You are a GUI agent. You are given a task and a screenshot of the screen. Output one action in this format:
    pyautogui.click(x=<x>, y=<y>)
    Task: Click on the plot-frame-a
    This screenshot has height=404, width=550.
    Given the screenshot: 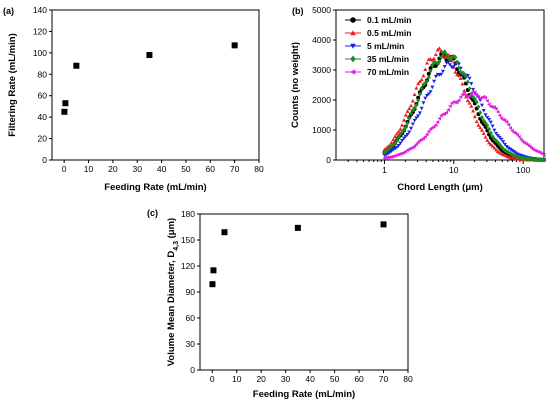 What is the action you would take?
    pyautogui.click(x=155, y=85)
    